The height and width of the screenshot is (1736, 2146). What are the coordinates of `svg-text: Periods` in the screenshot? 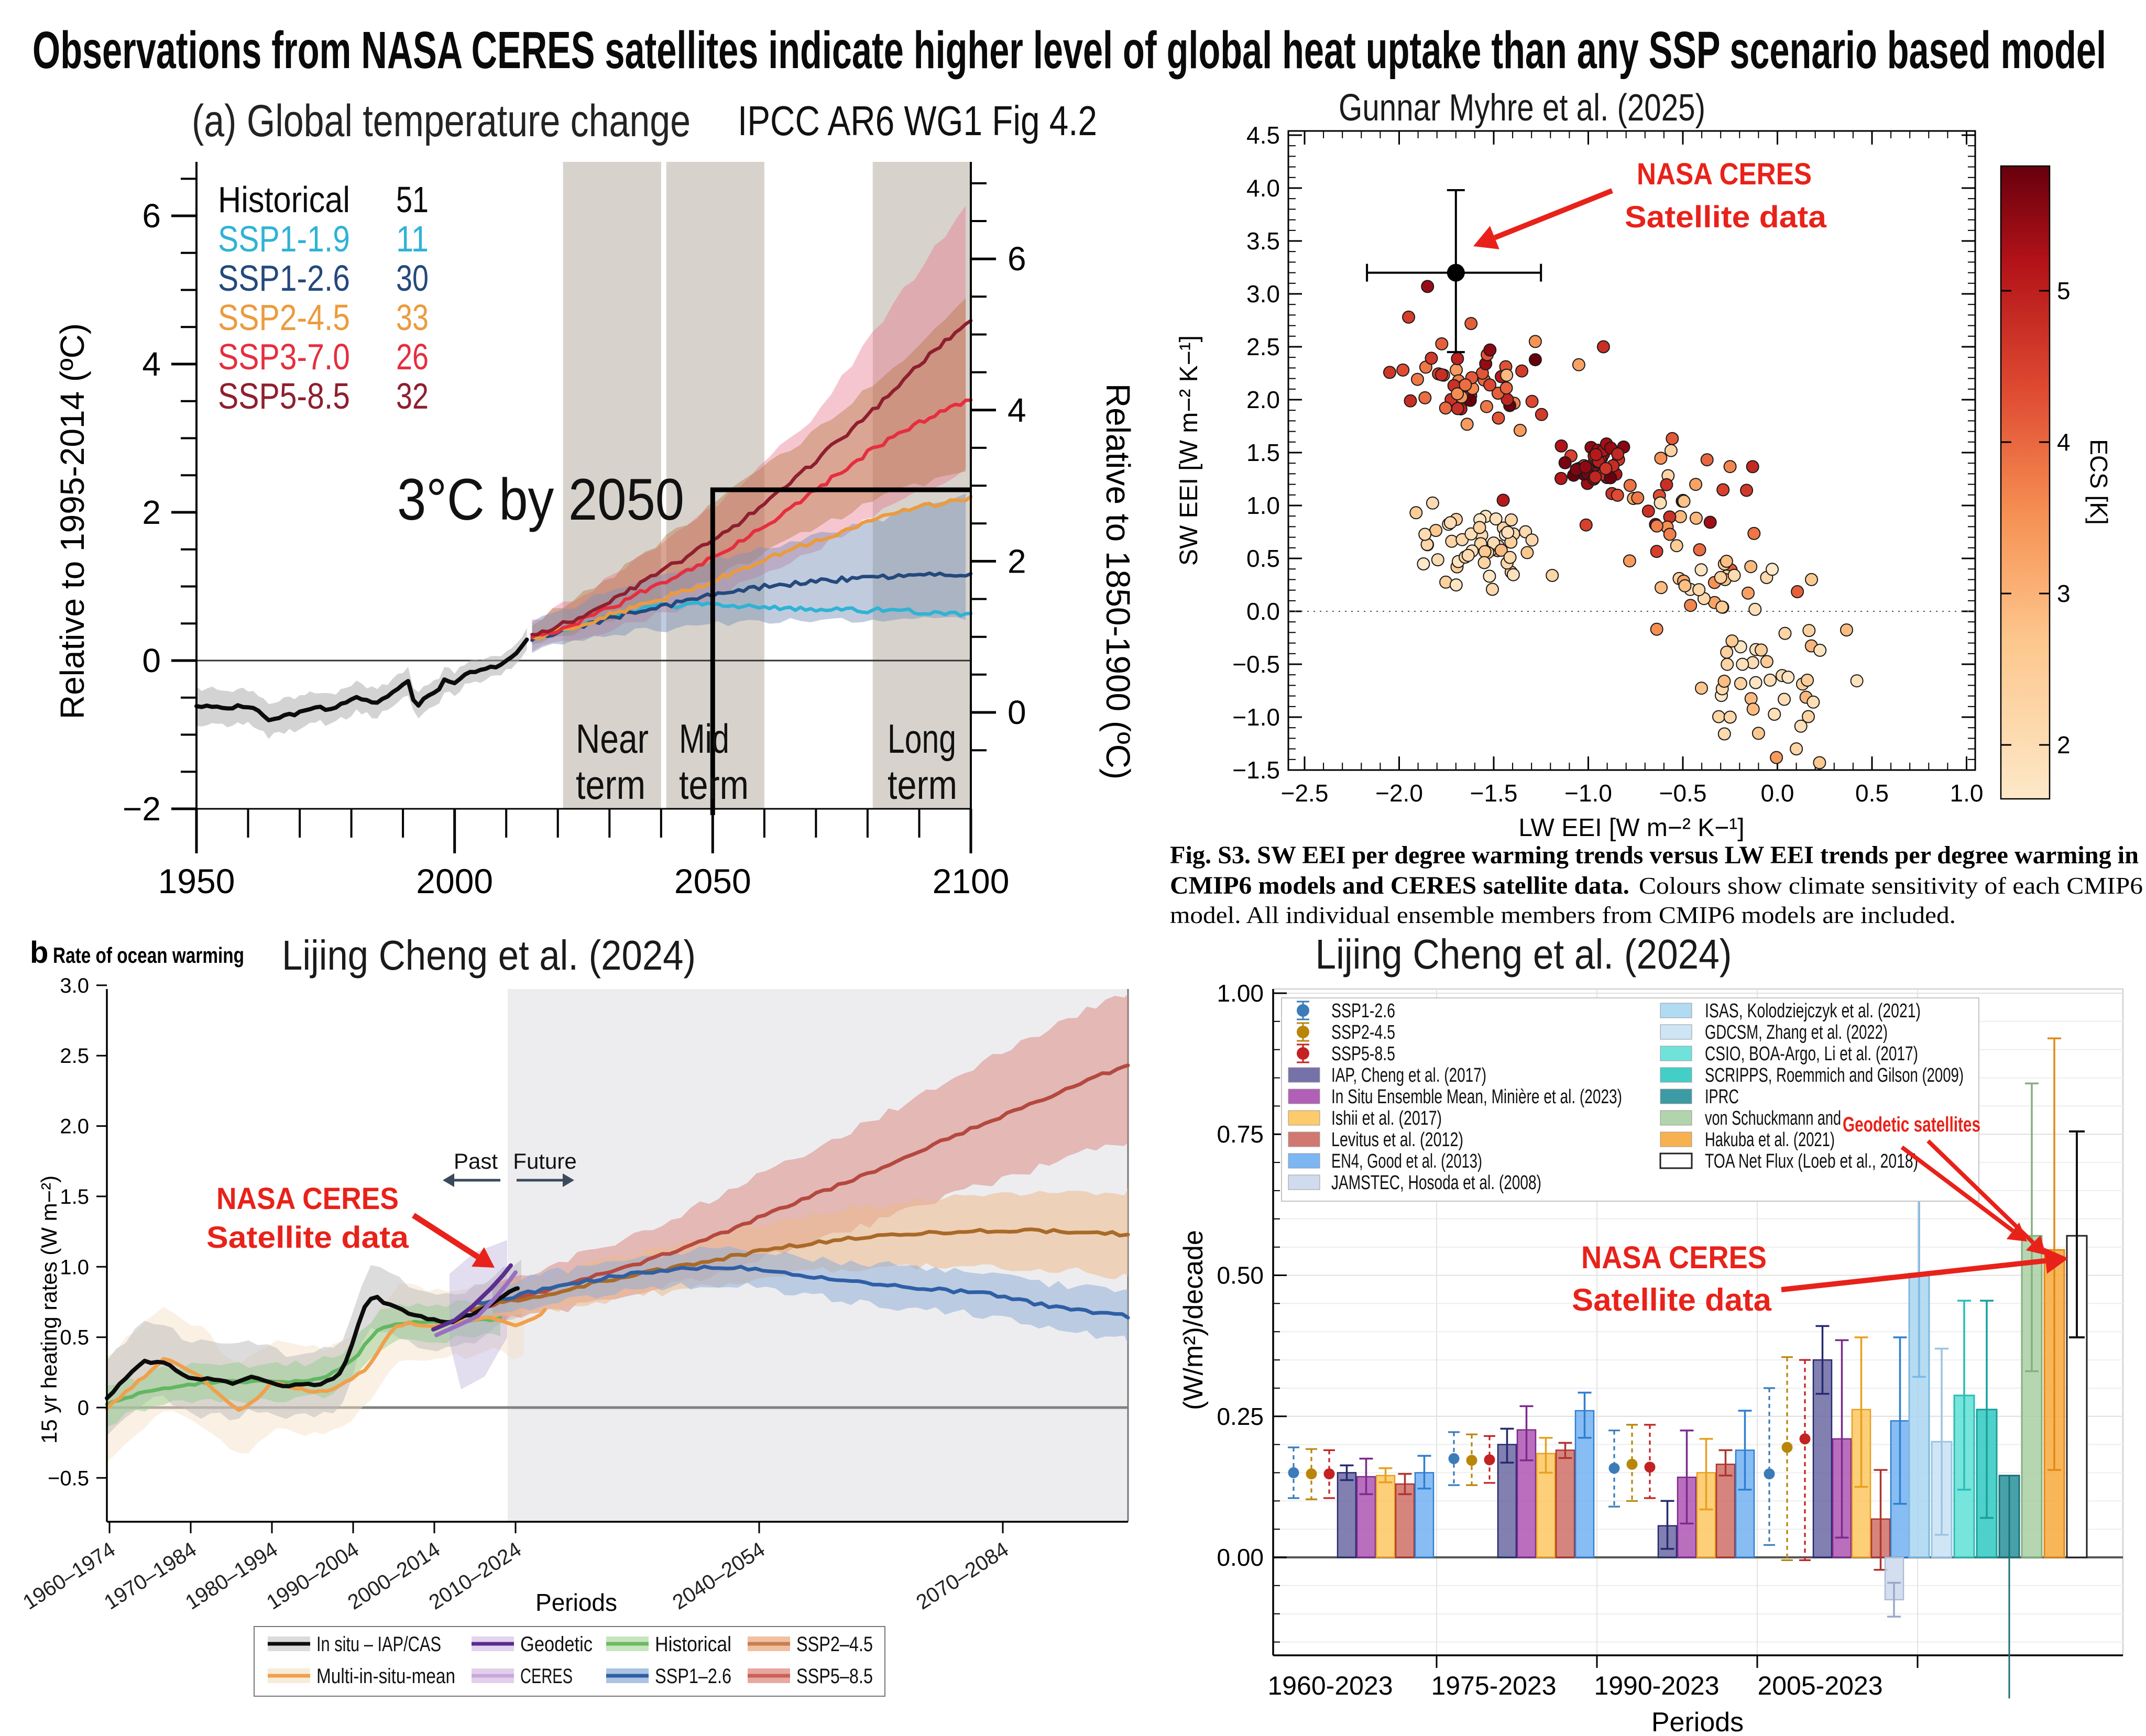 It's located at (576, 1602).